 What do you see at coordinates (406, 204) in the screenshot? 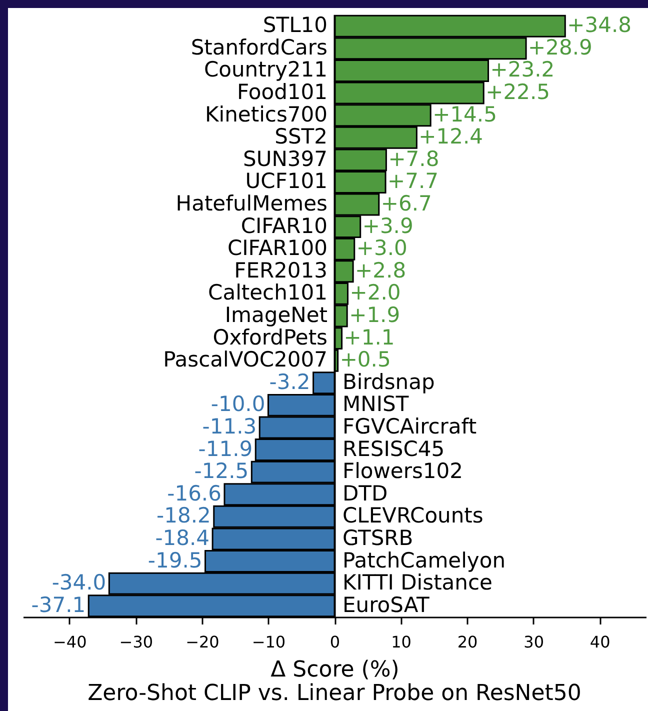
I see `data-label: +6.7` at bounding box center [406, 204].